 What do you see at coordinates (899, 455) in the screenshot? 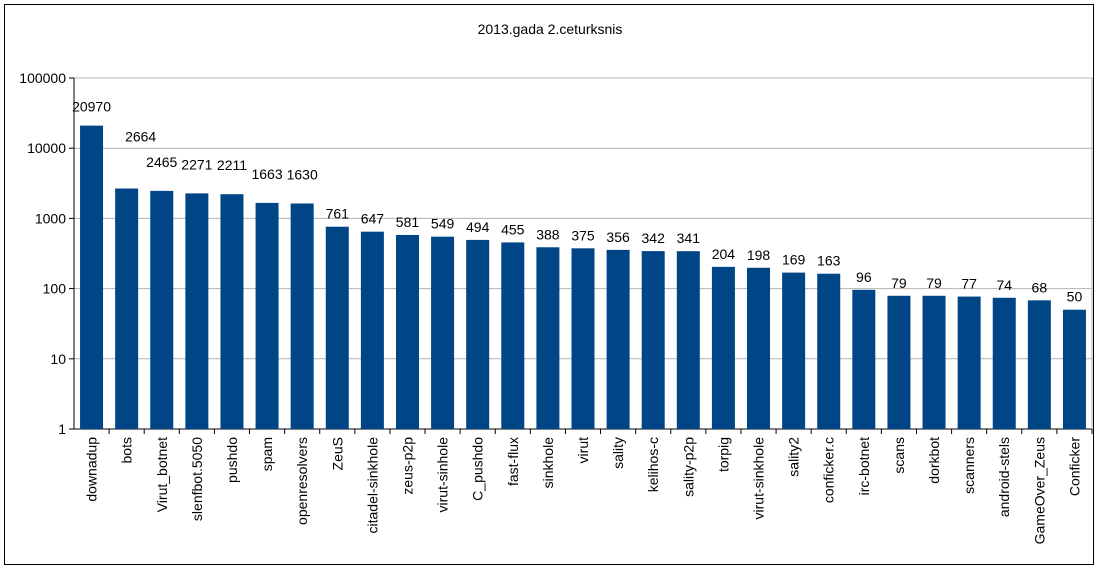
I see `category-label: scans` at bounding box center [899, 455].